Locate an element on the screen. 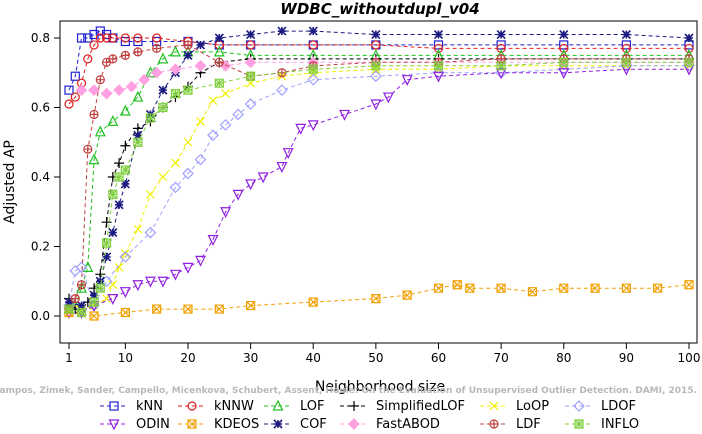 This screenshot has height=434, width=702. x-tick-label: 20 is located at coordinates (187, 358).